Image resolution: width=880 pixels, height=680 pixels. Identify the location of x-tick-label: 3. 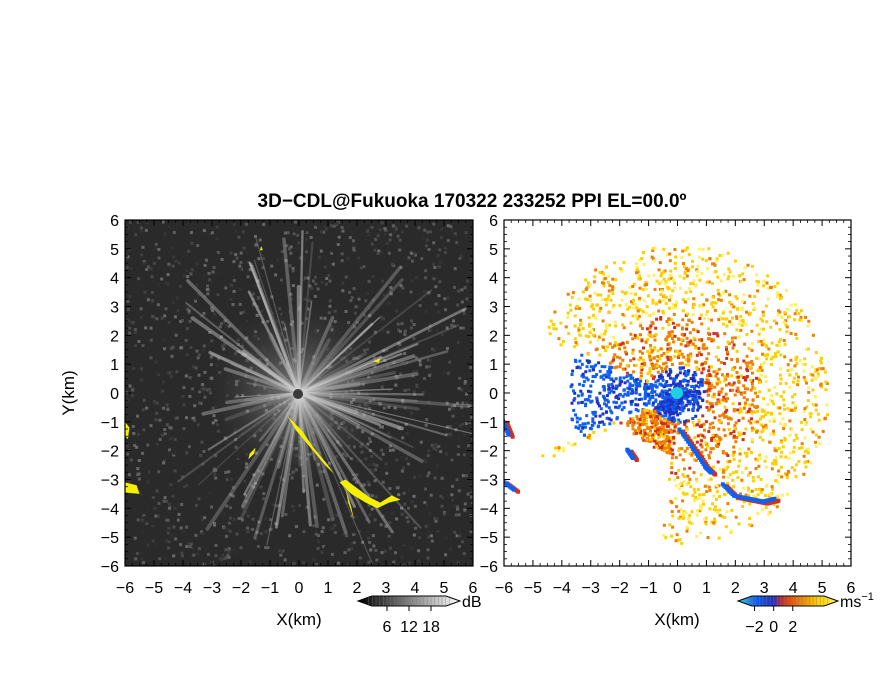
(386, 588).